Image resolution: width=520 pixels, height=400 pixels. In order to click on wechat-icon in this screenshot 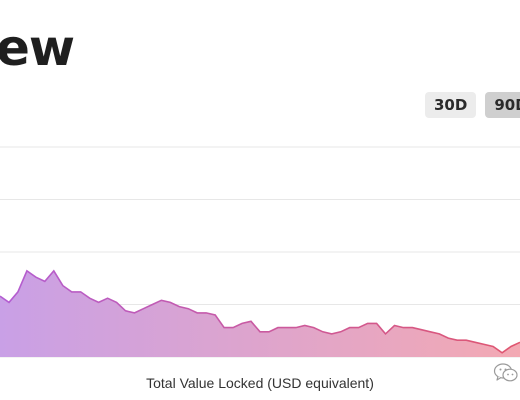, I will do `click(505, 372)`.